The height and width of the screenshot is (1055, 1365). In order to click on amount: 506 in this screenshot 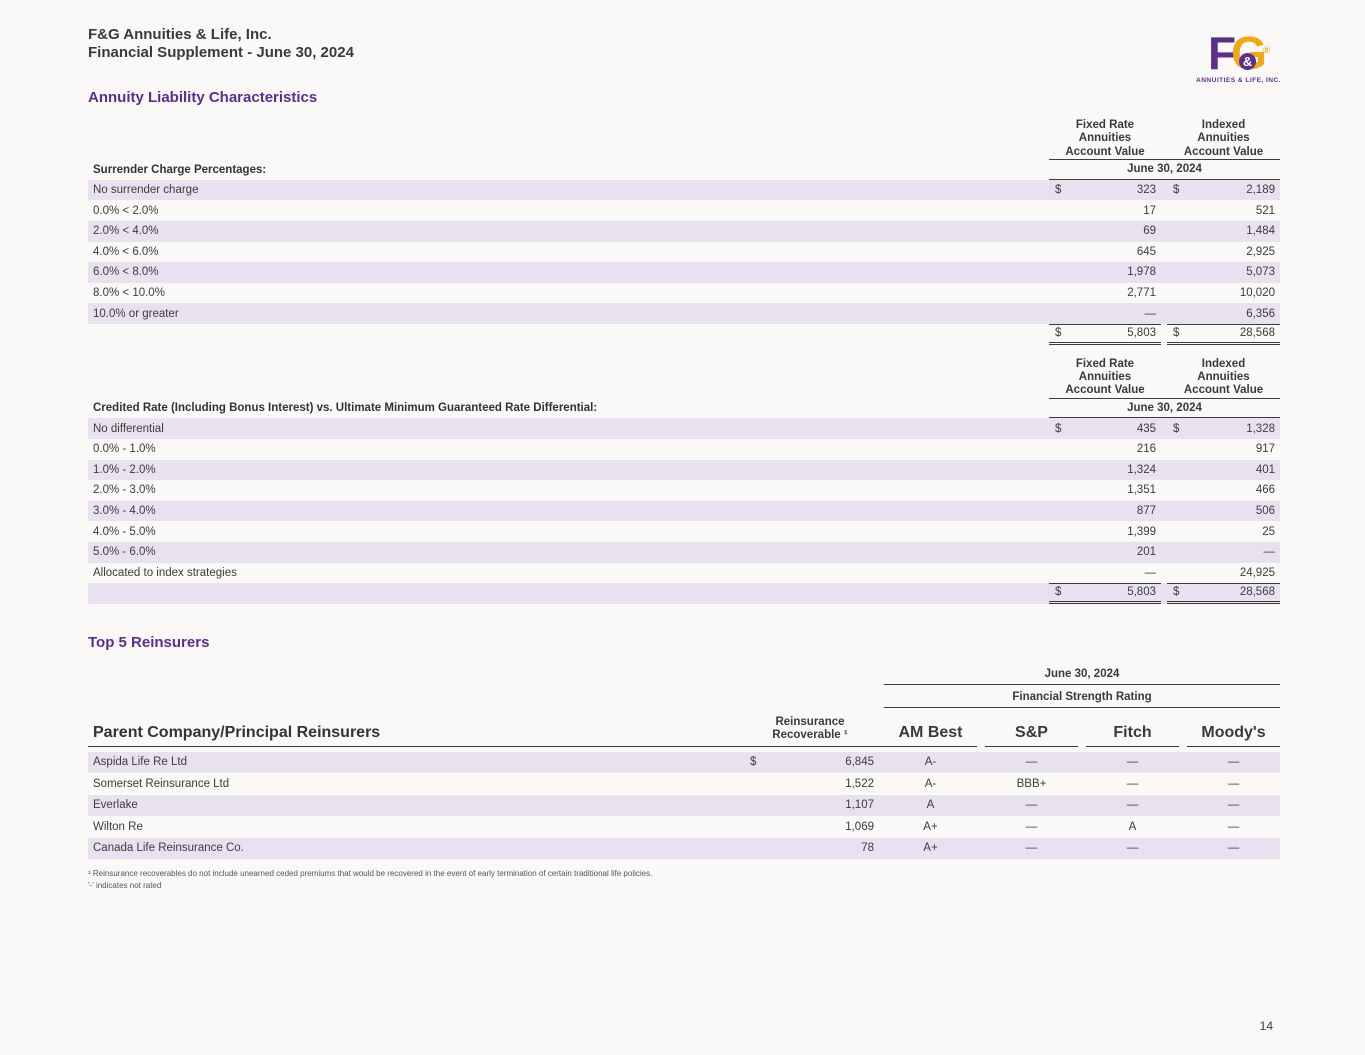, I will do `click(1265, 511)`.